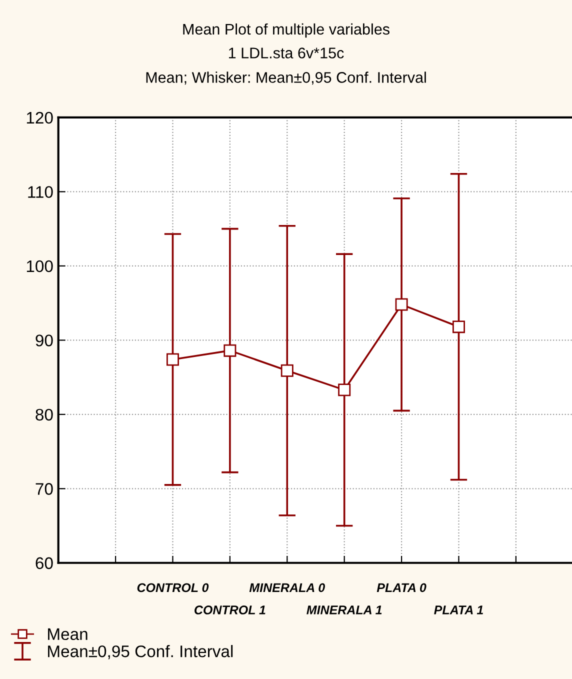 This screenshot has height=679, width=572. Describe the element at coordinates (401, 587) in the screenshot. I see `x-tick-label: PLATA 0` at that location.